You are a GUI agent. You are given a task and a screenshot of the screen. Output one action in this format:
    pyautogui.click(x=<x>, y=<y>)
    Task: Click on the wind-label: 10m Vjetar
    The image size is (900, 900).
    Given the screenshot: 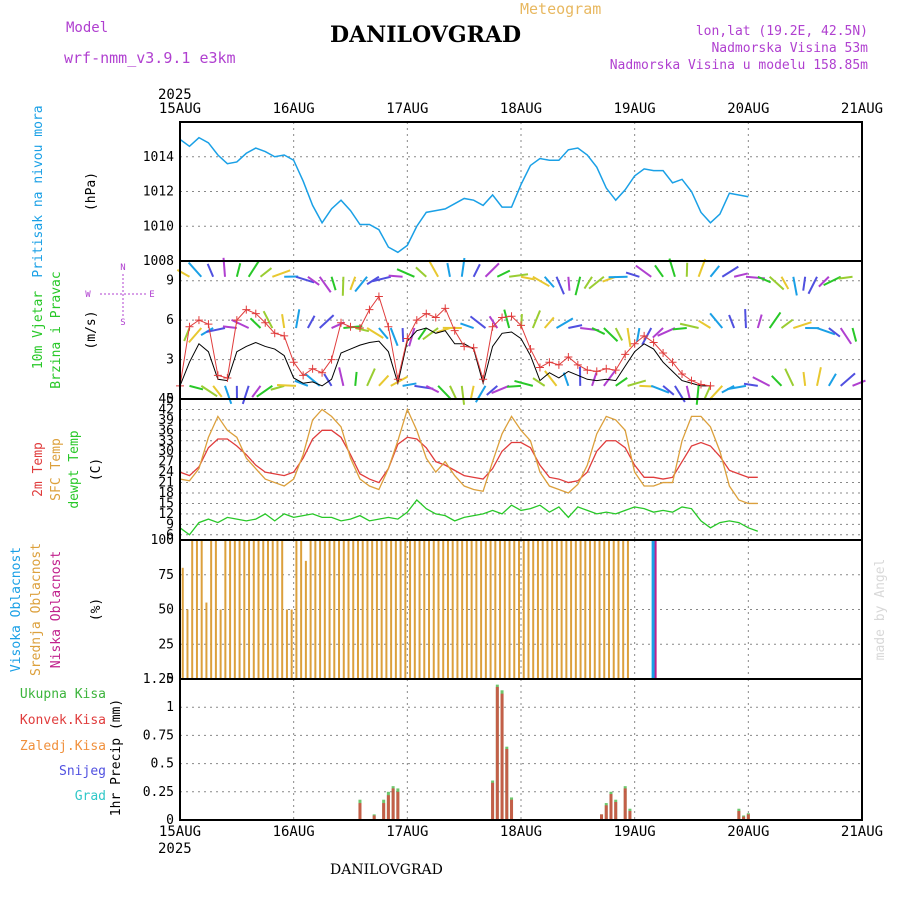 What is the action you would take?
    pyautogui.click(x=38, y=330)
    